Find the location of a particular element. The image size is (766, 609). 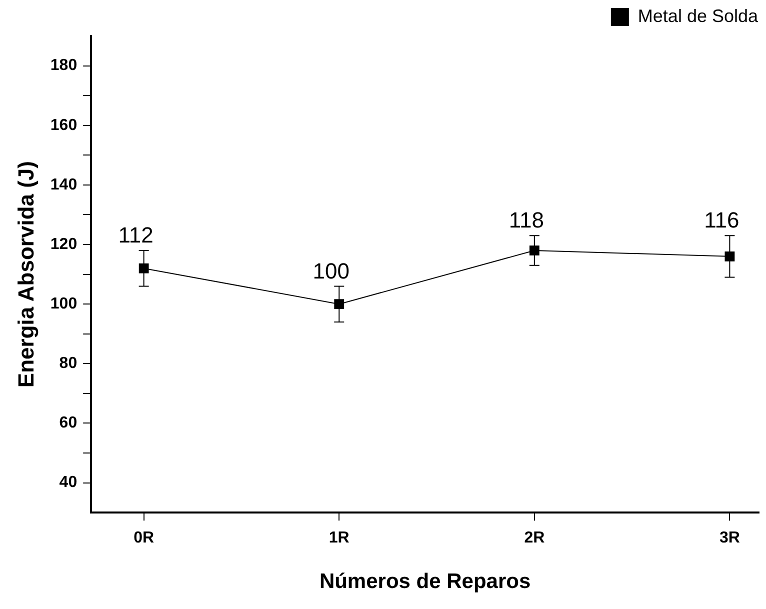

data-label: 116 is located at coordinates (722, 220).